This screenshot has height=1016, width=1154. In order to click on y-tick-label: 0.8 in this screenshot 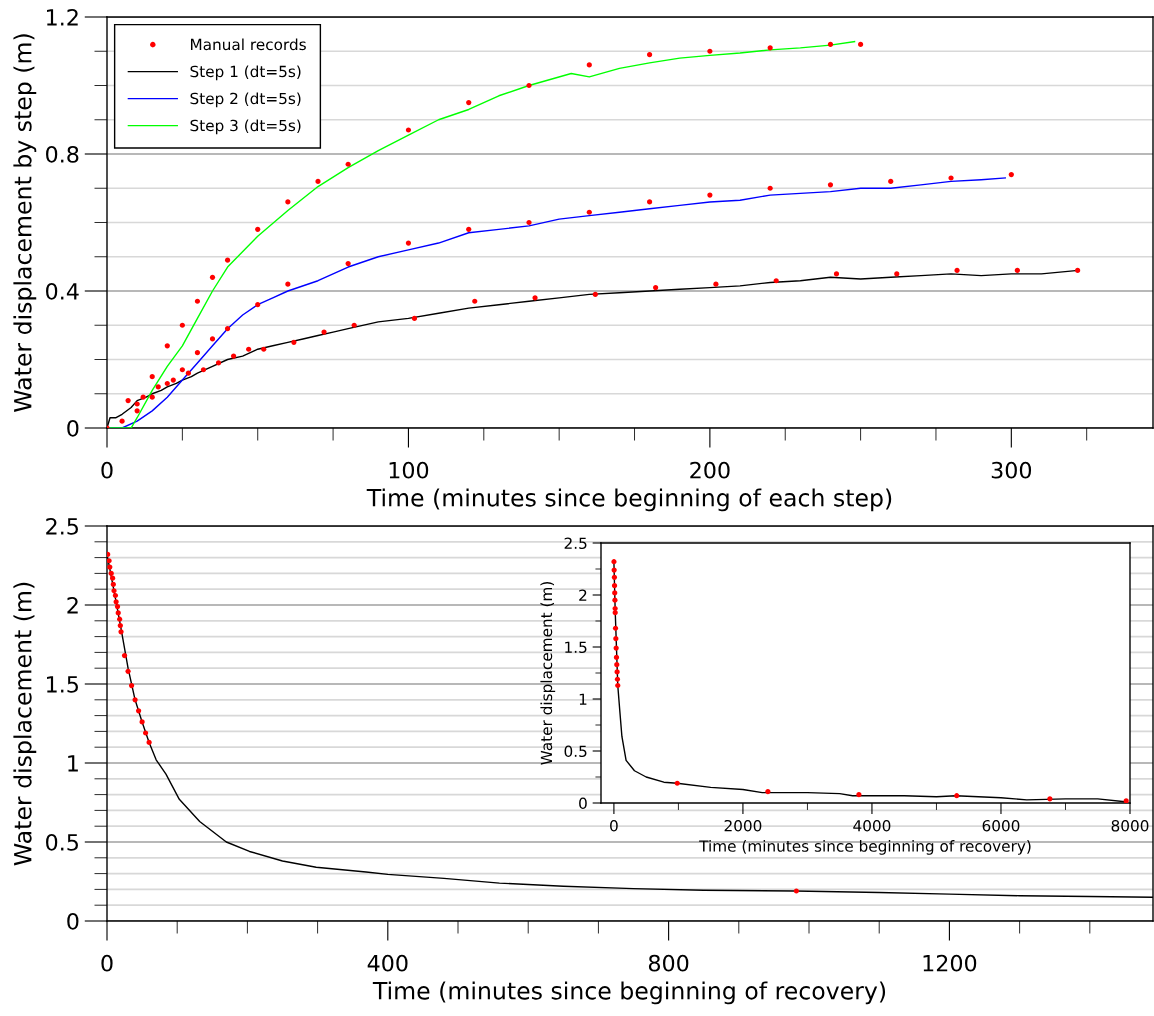, I will do `click(62, 154)`.